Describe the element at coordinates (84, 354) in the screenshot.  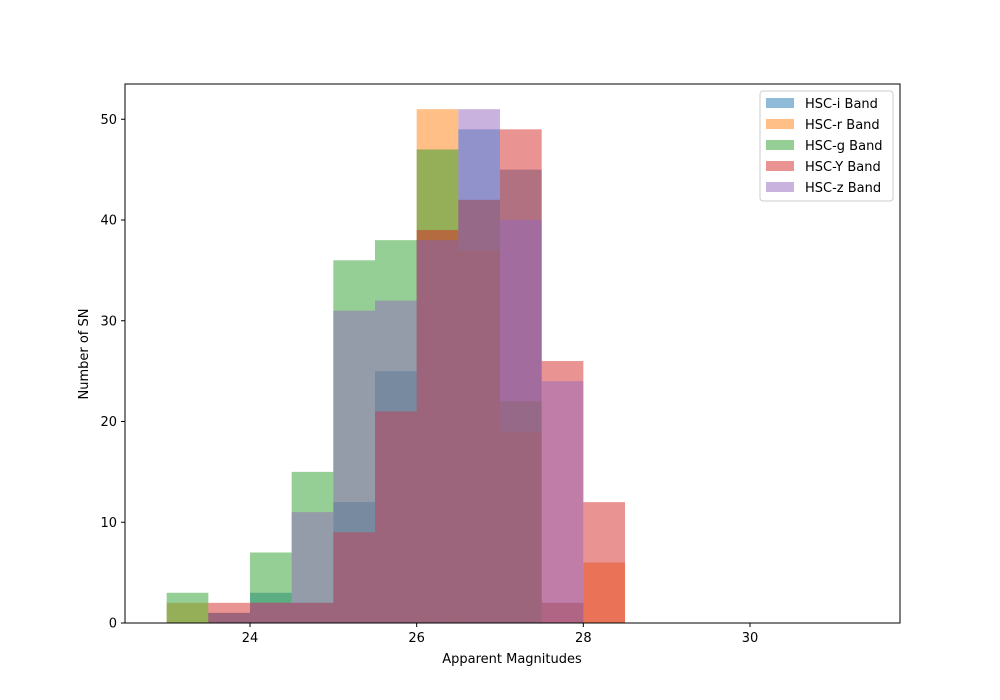
I see `y-axis-label: Number of SN` at that location.